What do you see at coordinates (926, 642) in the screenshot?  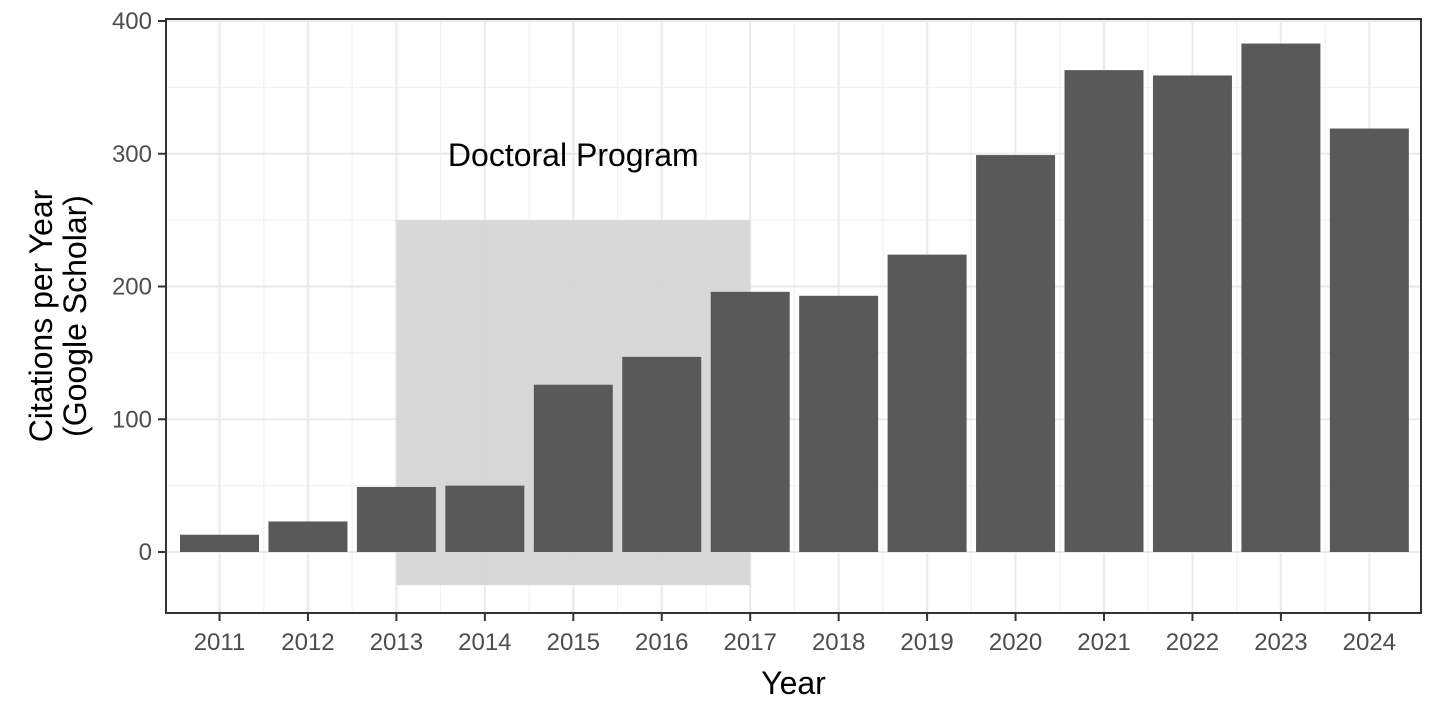 I see `x-tick-label: 2019` at bounding box center [926, 642].